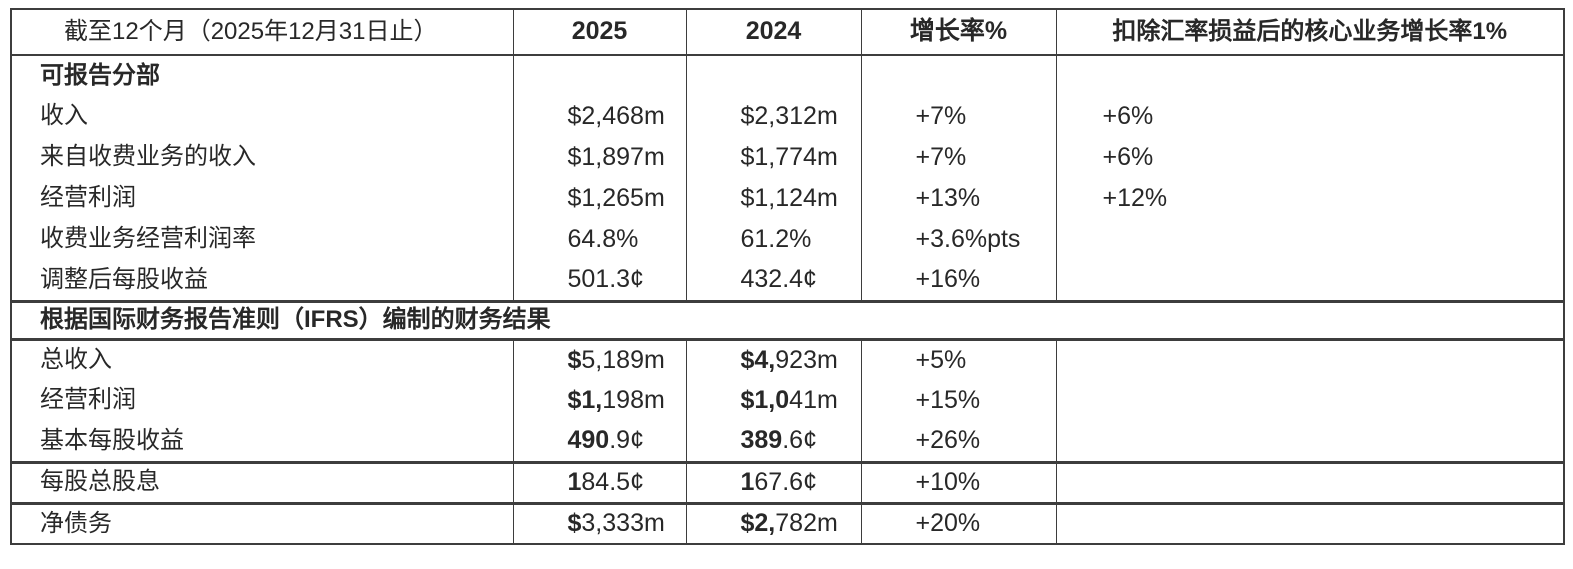  What do you see at coordinates (773, 441) in the screenshot?
I see `value-2024: 389.6¢` at bounding box center [773, 441].